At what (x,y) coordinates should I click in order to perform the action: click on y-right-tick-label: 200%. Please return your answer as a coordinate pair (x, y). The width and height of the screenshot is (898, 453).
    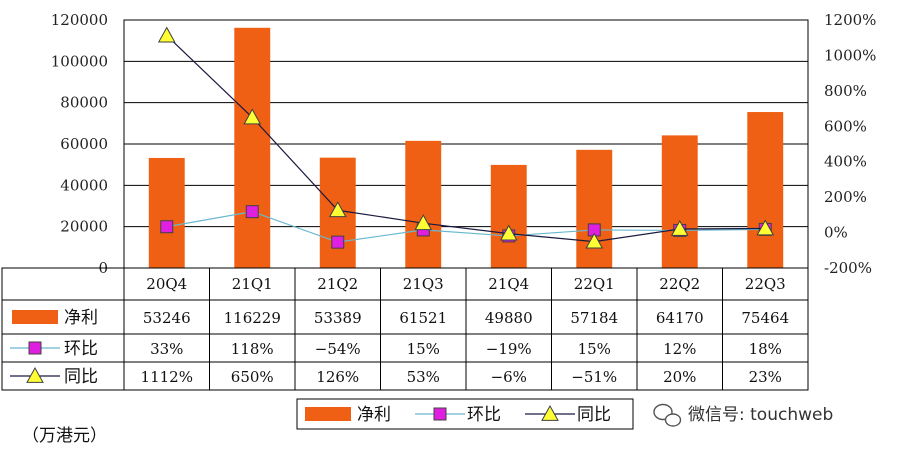
    Looking at the image, I should click on (845, 197).